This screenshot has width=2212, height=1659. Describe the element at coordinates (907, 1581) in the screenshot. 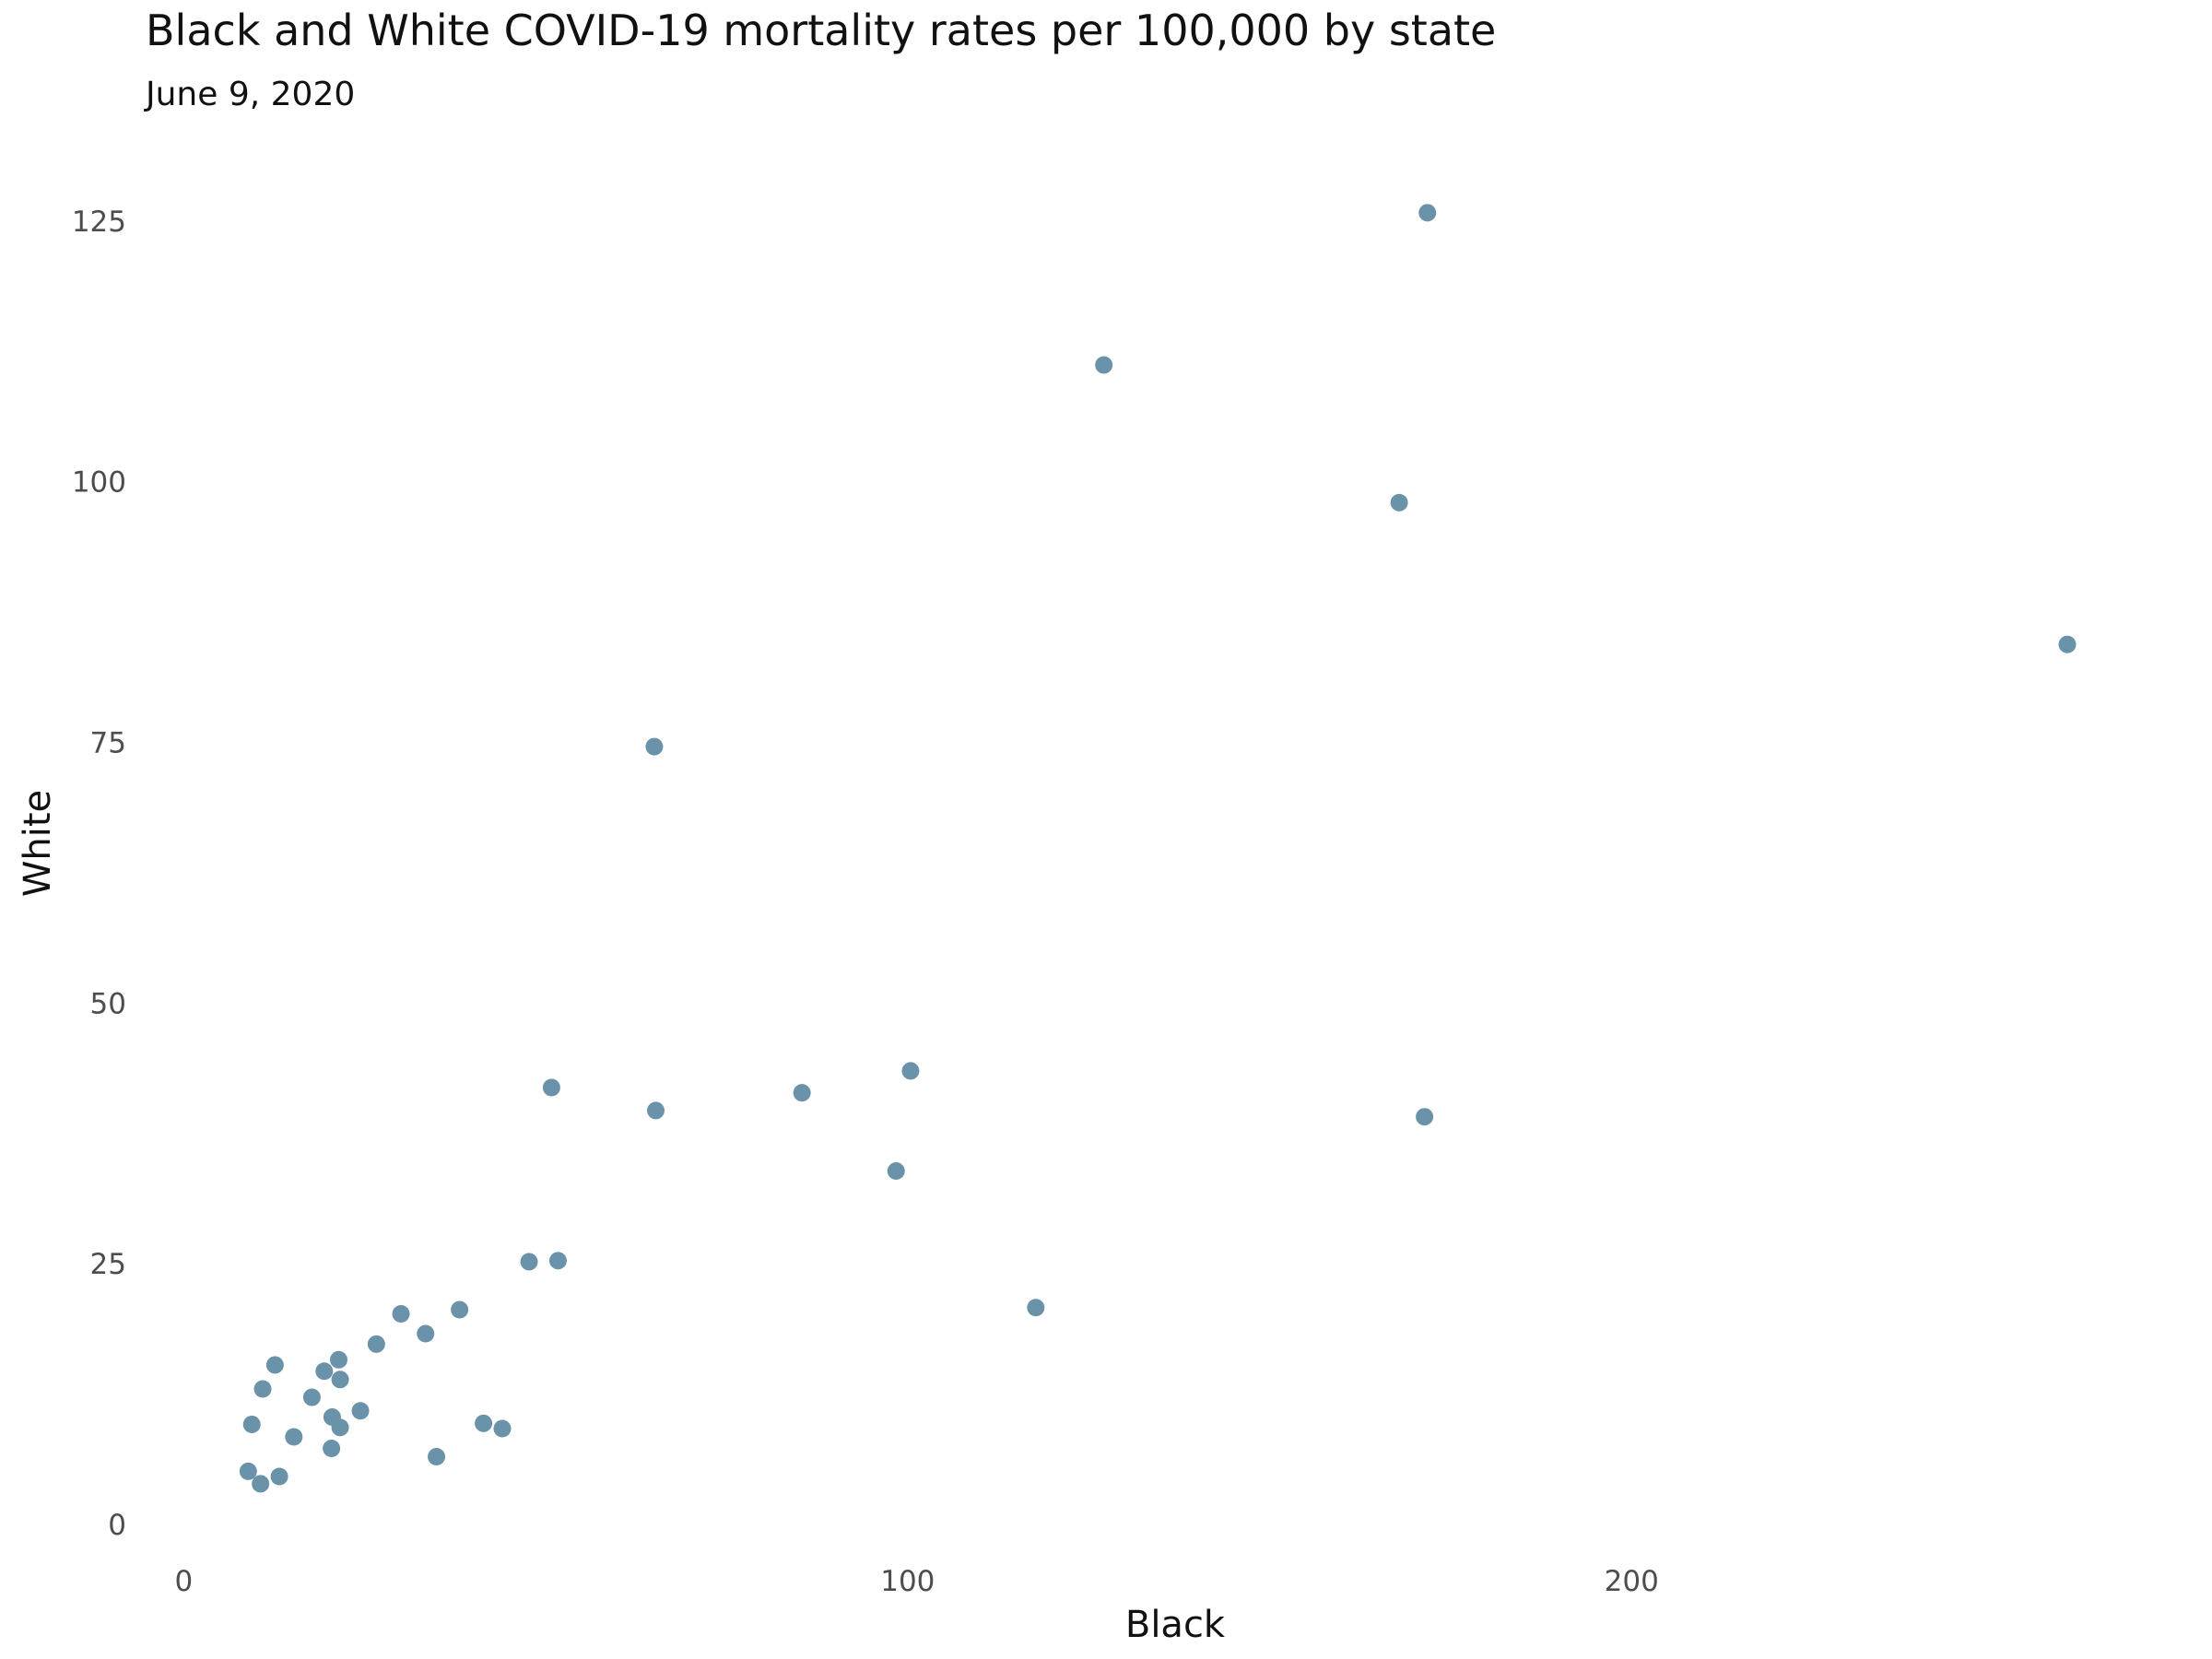

I see `x-tick-label: 100` at that location.